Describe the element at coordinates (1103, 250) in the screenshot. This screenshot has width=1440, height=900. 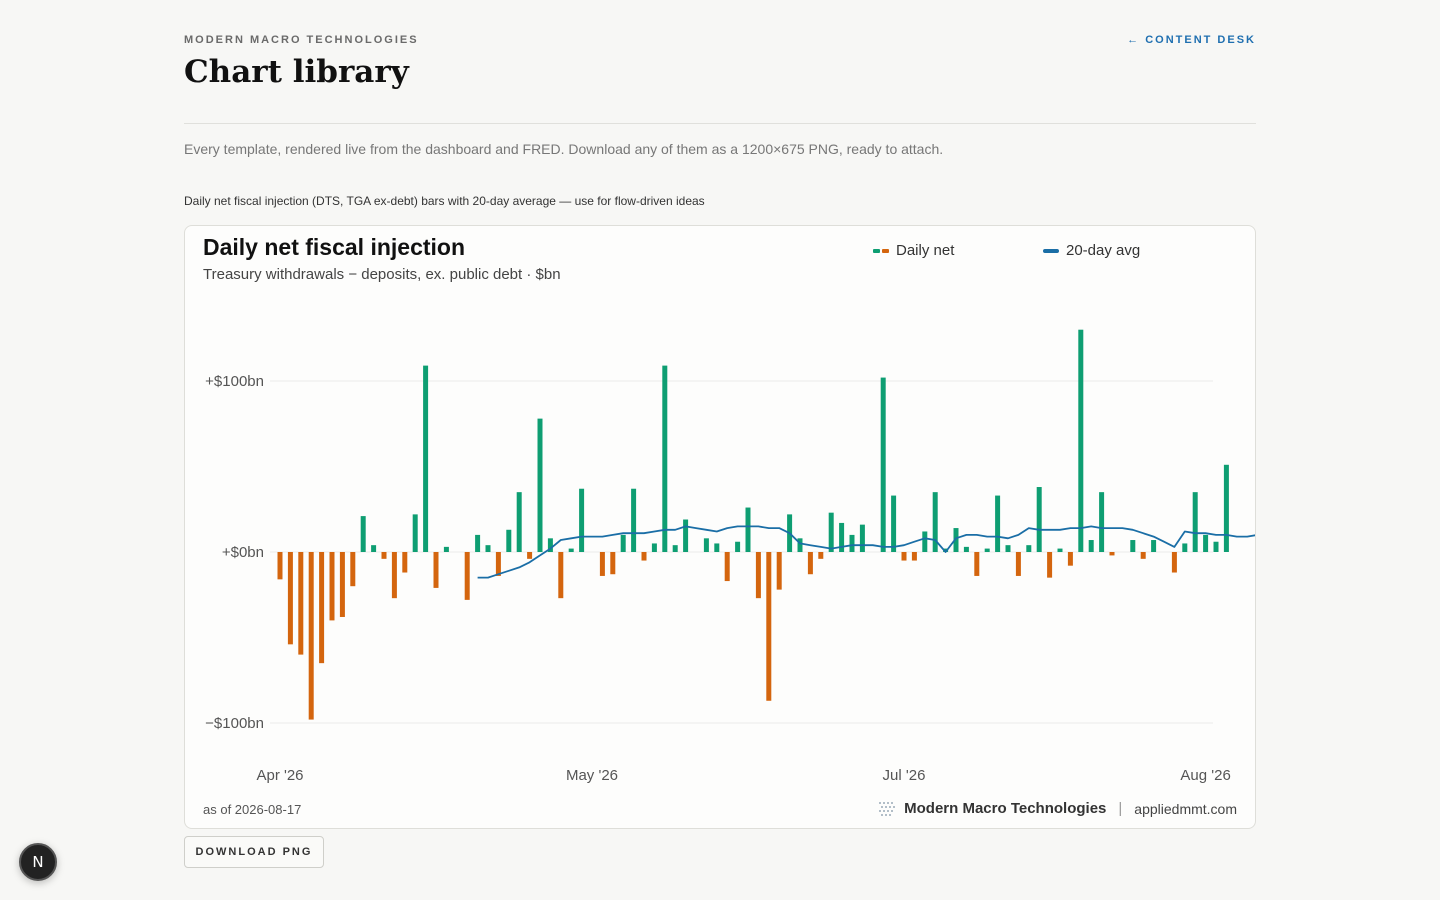
I see `legend-20day-avg-label: 20-day avg` at that location.